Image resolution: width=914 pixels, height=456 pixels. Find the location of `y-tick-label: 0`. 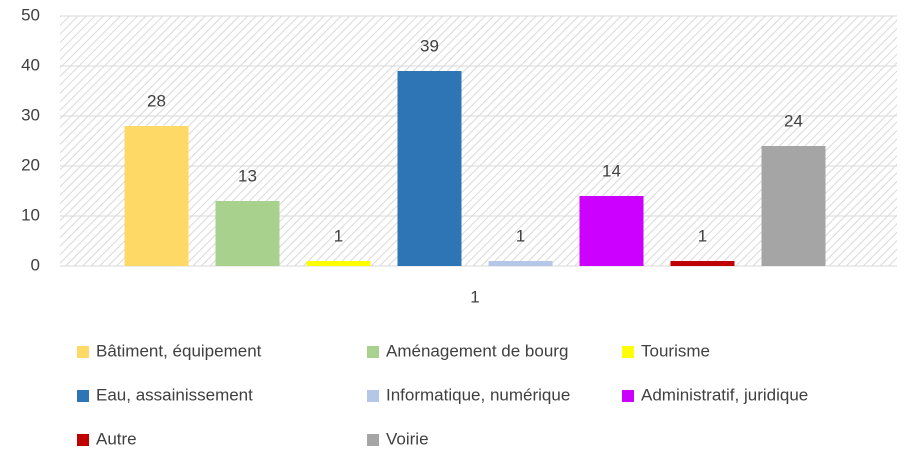

y-tick-label: 0 is located at coordinates (35, 264).